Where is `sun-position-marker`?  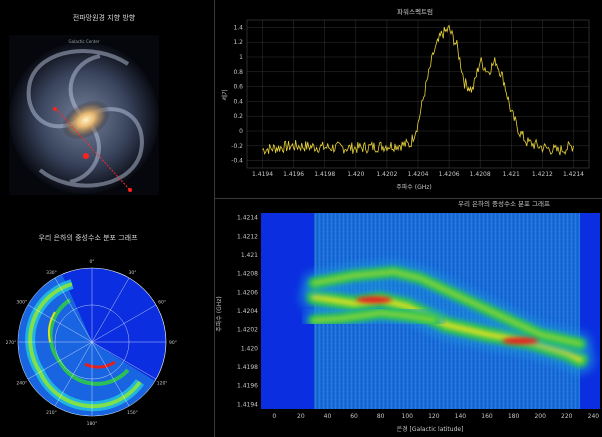 sun-position-marker is located at coordinates (86, 156).